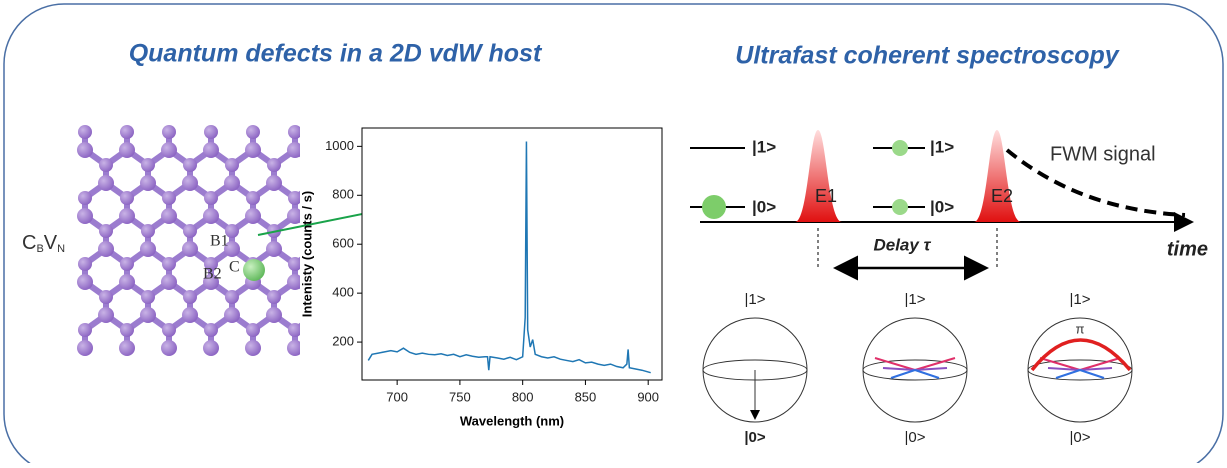 The width and height of the screenshot is (1227, 468). What do you see at coordinates (343, 194) in the screenshot?
I see `y-tick-label: 800` at bounding box center [343, 194].